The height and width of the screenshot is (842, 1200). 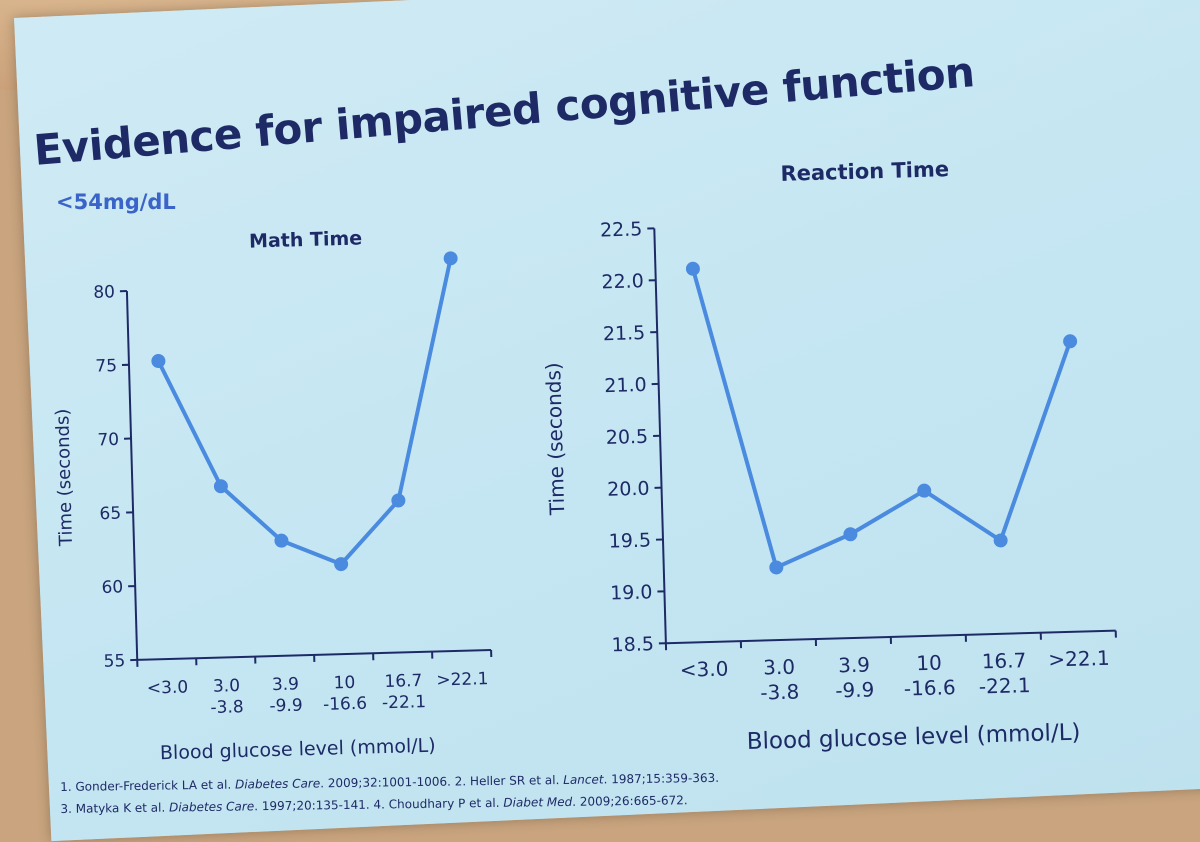 I want to click on y-tick-label: 19.5, so click(x=629, y=540).